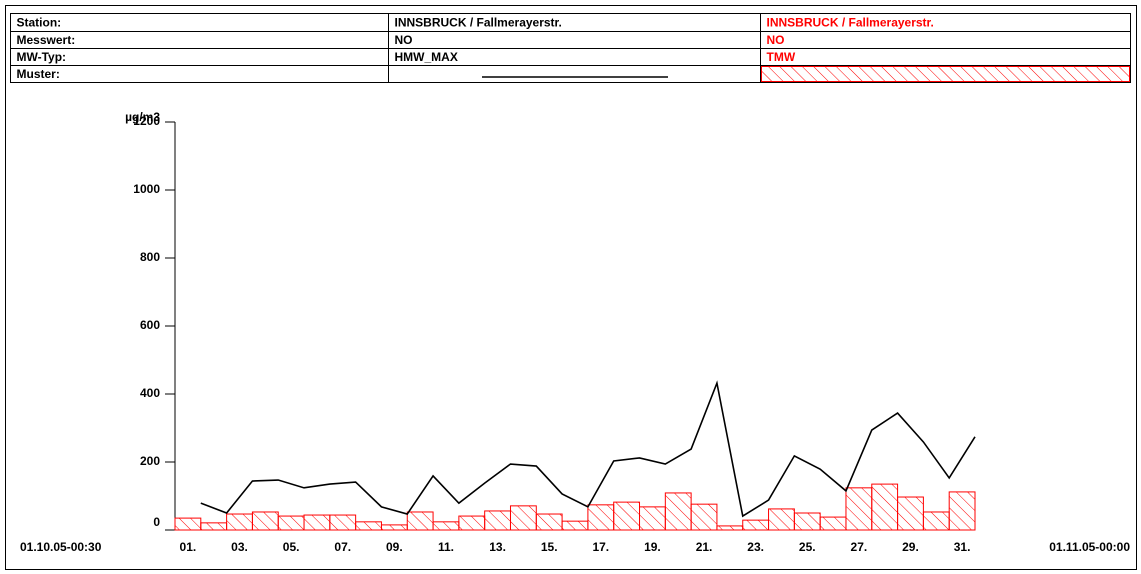 The width and height of the screenshot is (1141, 574). What do you see at coordinates (497, 547) in the screenshot?
I see `x-tick-label: 13.` at bounding box center [497, 547].